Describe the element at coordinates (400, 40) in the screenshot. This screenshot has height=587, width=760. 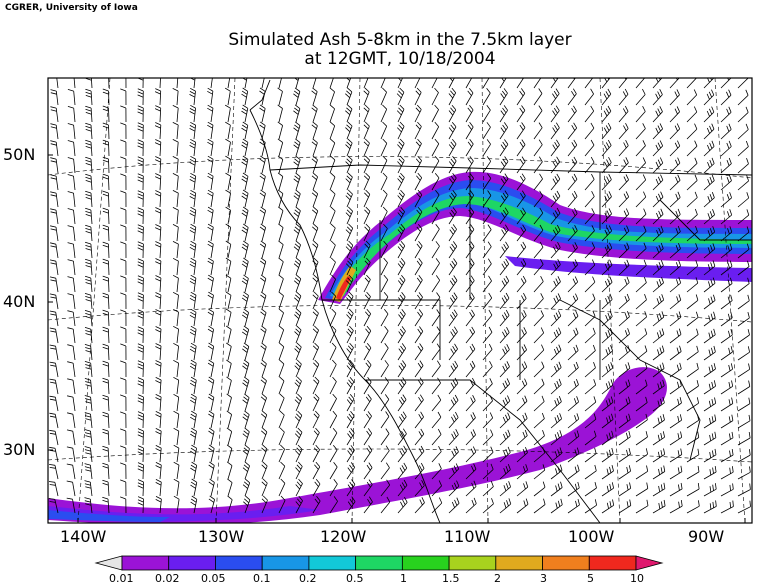
I see `map-title-line1: Simulated Ash 5-8km in the 7.5km layer` at that location.